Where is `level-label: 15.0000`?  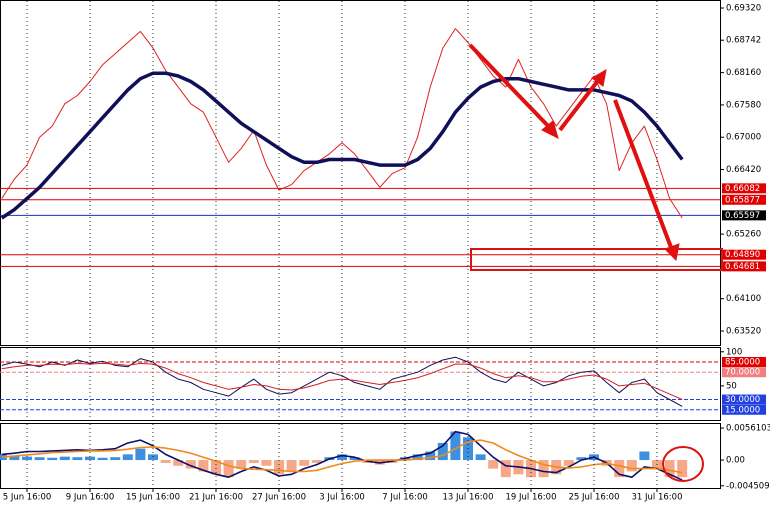
level-label: 15.0000 is located at coordinates (742, 410).